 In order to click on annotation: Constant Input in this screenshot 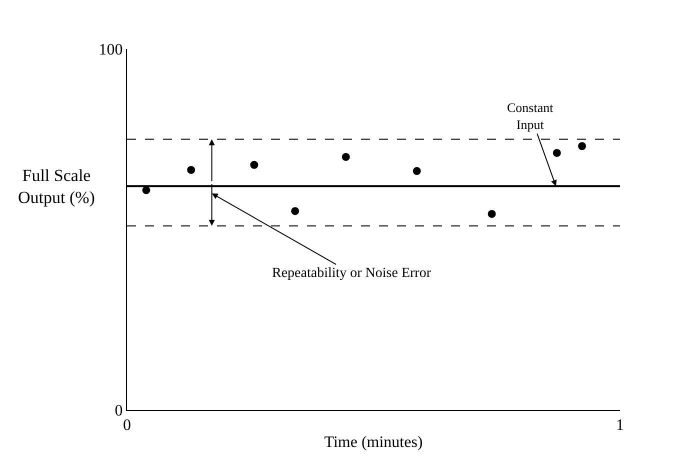, I will do `click(530, 116)`.